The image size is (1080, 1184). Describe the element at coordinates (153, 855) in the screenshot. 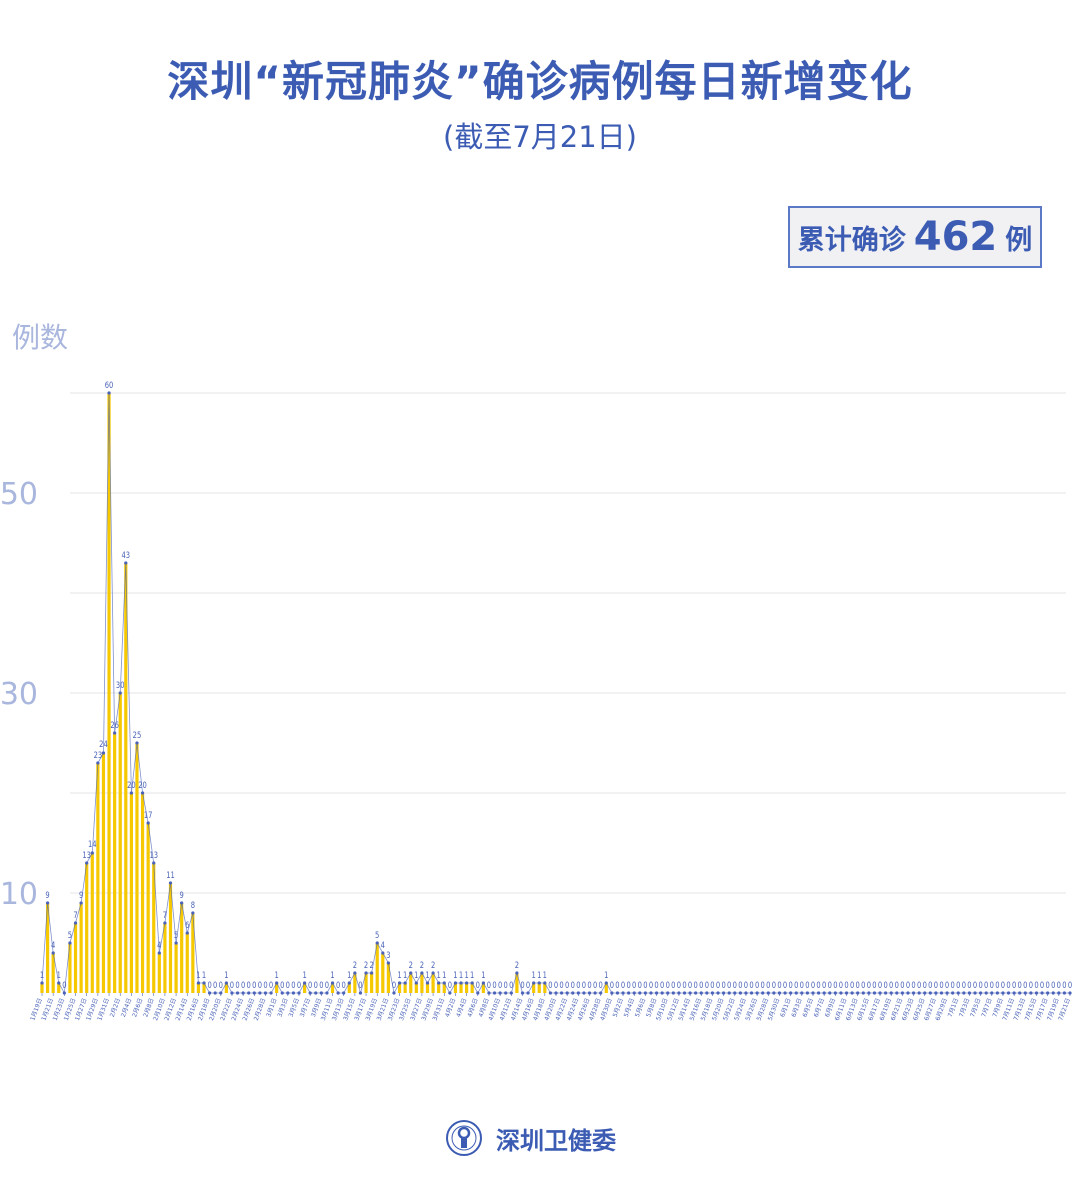

I see `data-label: 13` at that location.